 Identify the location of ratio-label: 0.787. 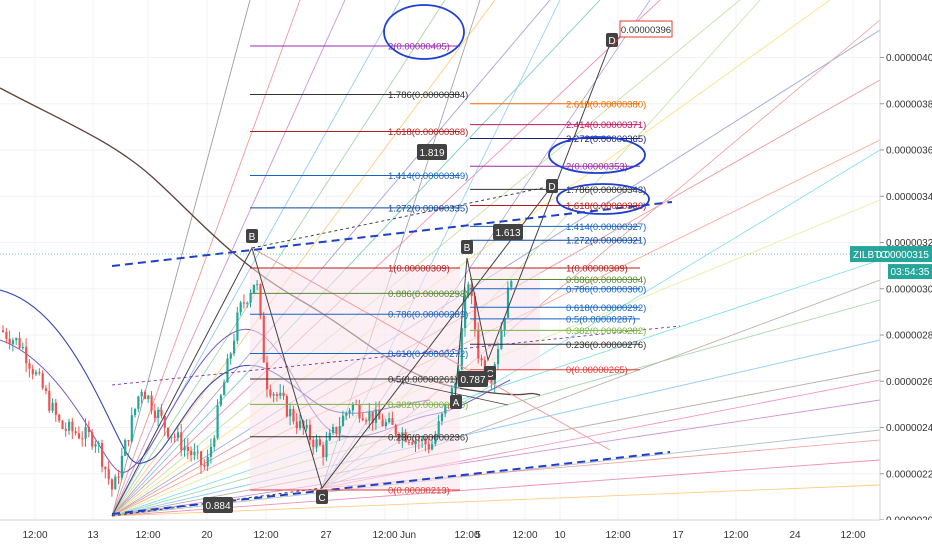
(472, 380).